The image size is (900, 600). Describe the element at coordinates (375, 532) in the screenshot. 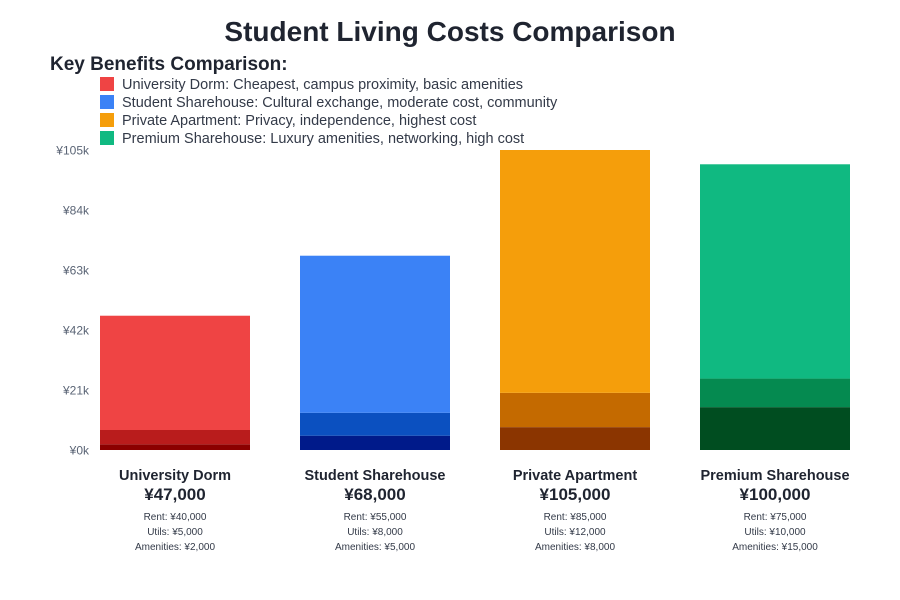

I see `utils-label: Utils: ¥8,000` at that location.